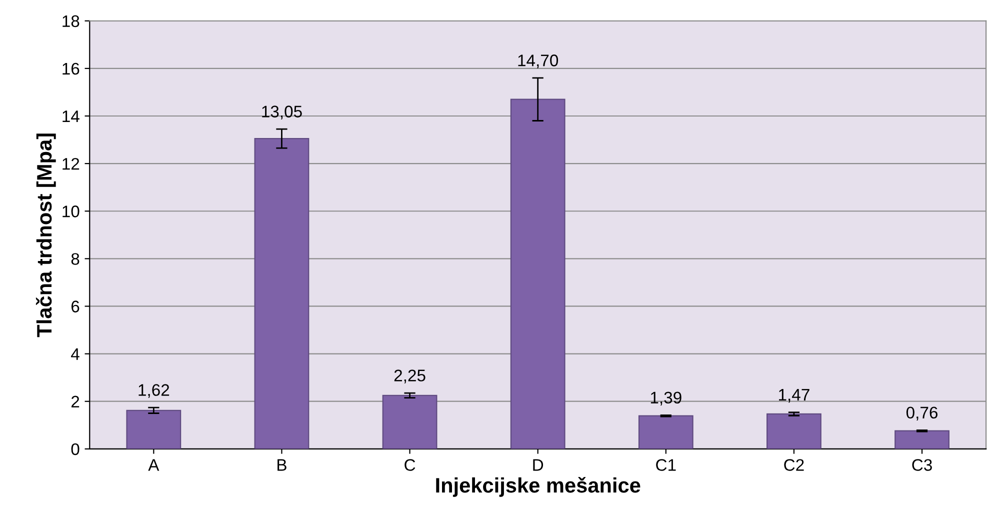  What do you see at coordinates (154, 391) in the screenshot?
I see `data-label: 1,62` at bounding box center [154, 391].